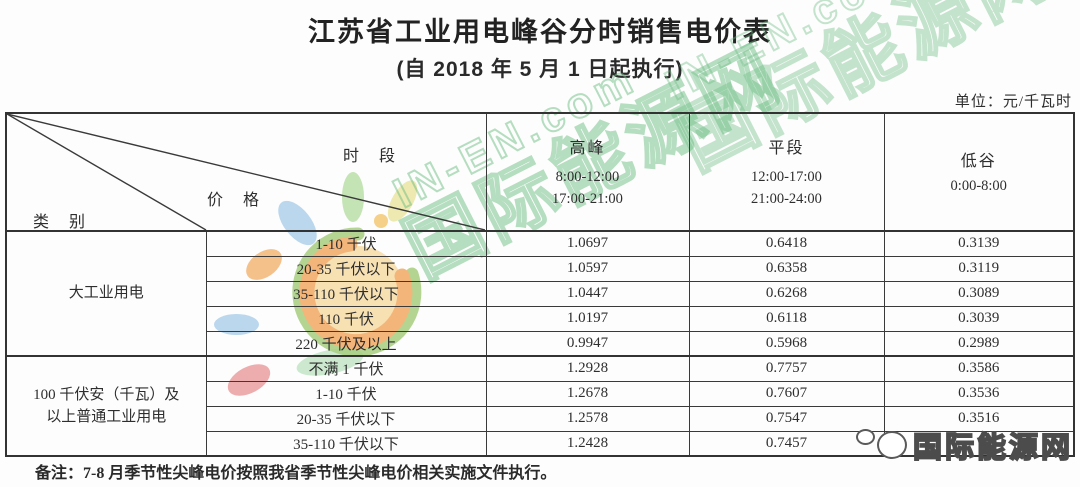 The image size is (1080, 487). I want to click on corner-category-label: 类 别, so click(63, 222).